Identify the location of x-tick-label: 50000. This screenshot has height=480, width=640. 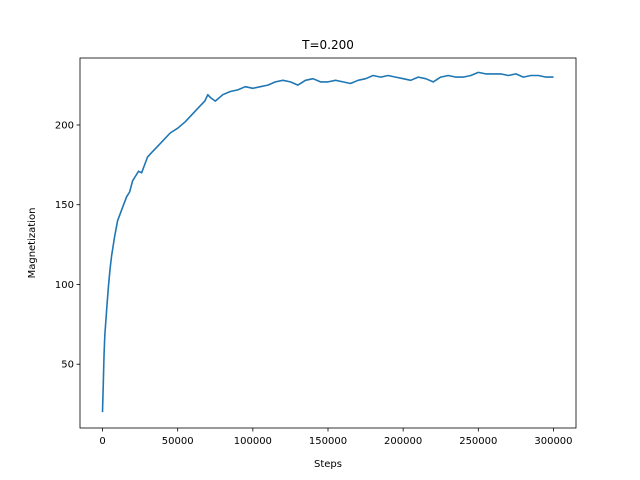
(178, 441).